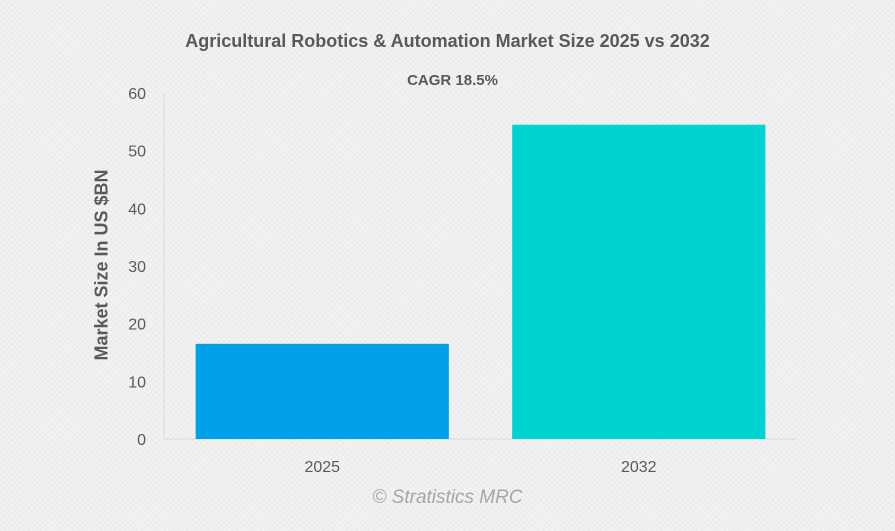 This screenshot has width=895, height=531. Describe the element at coordinates (137, 209) in the screenshot. I see `y-tick-label: 40` at that location.